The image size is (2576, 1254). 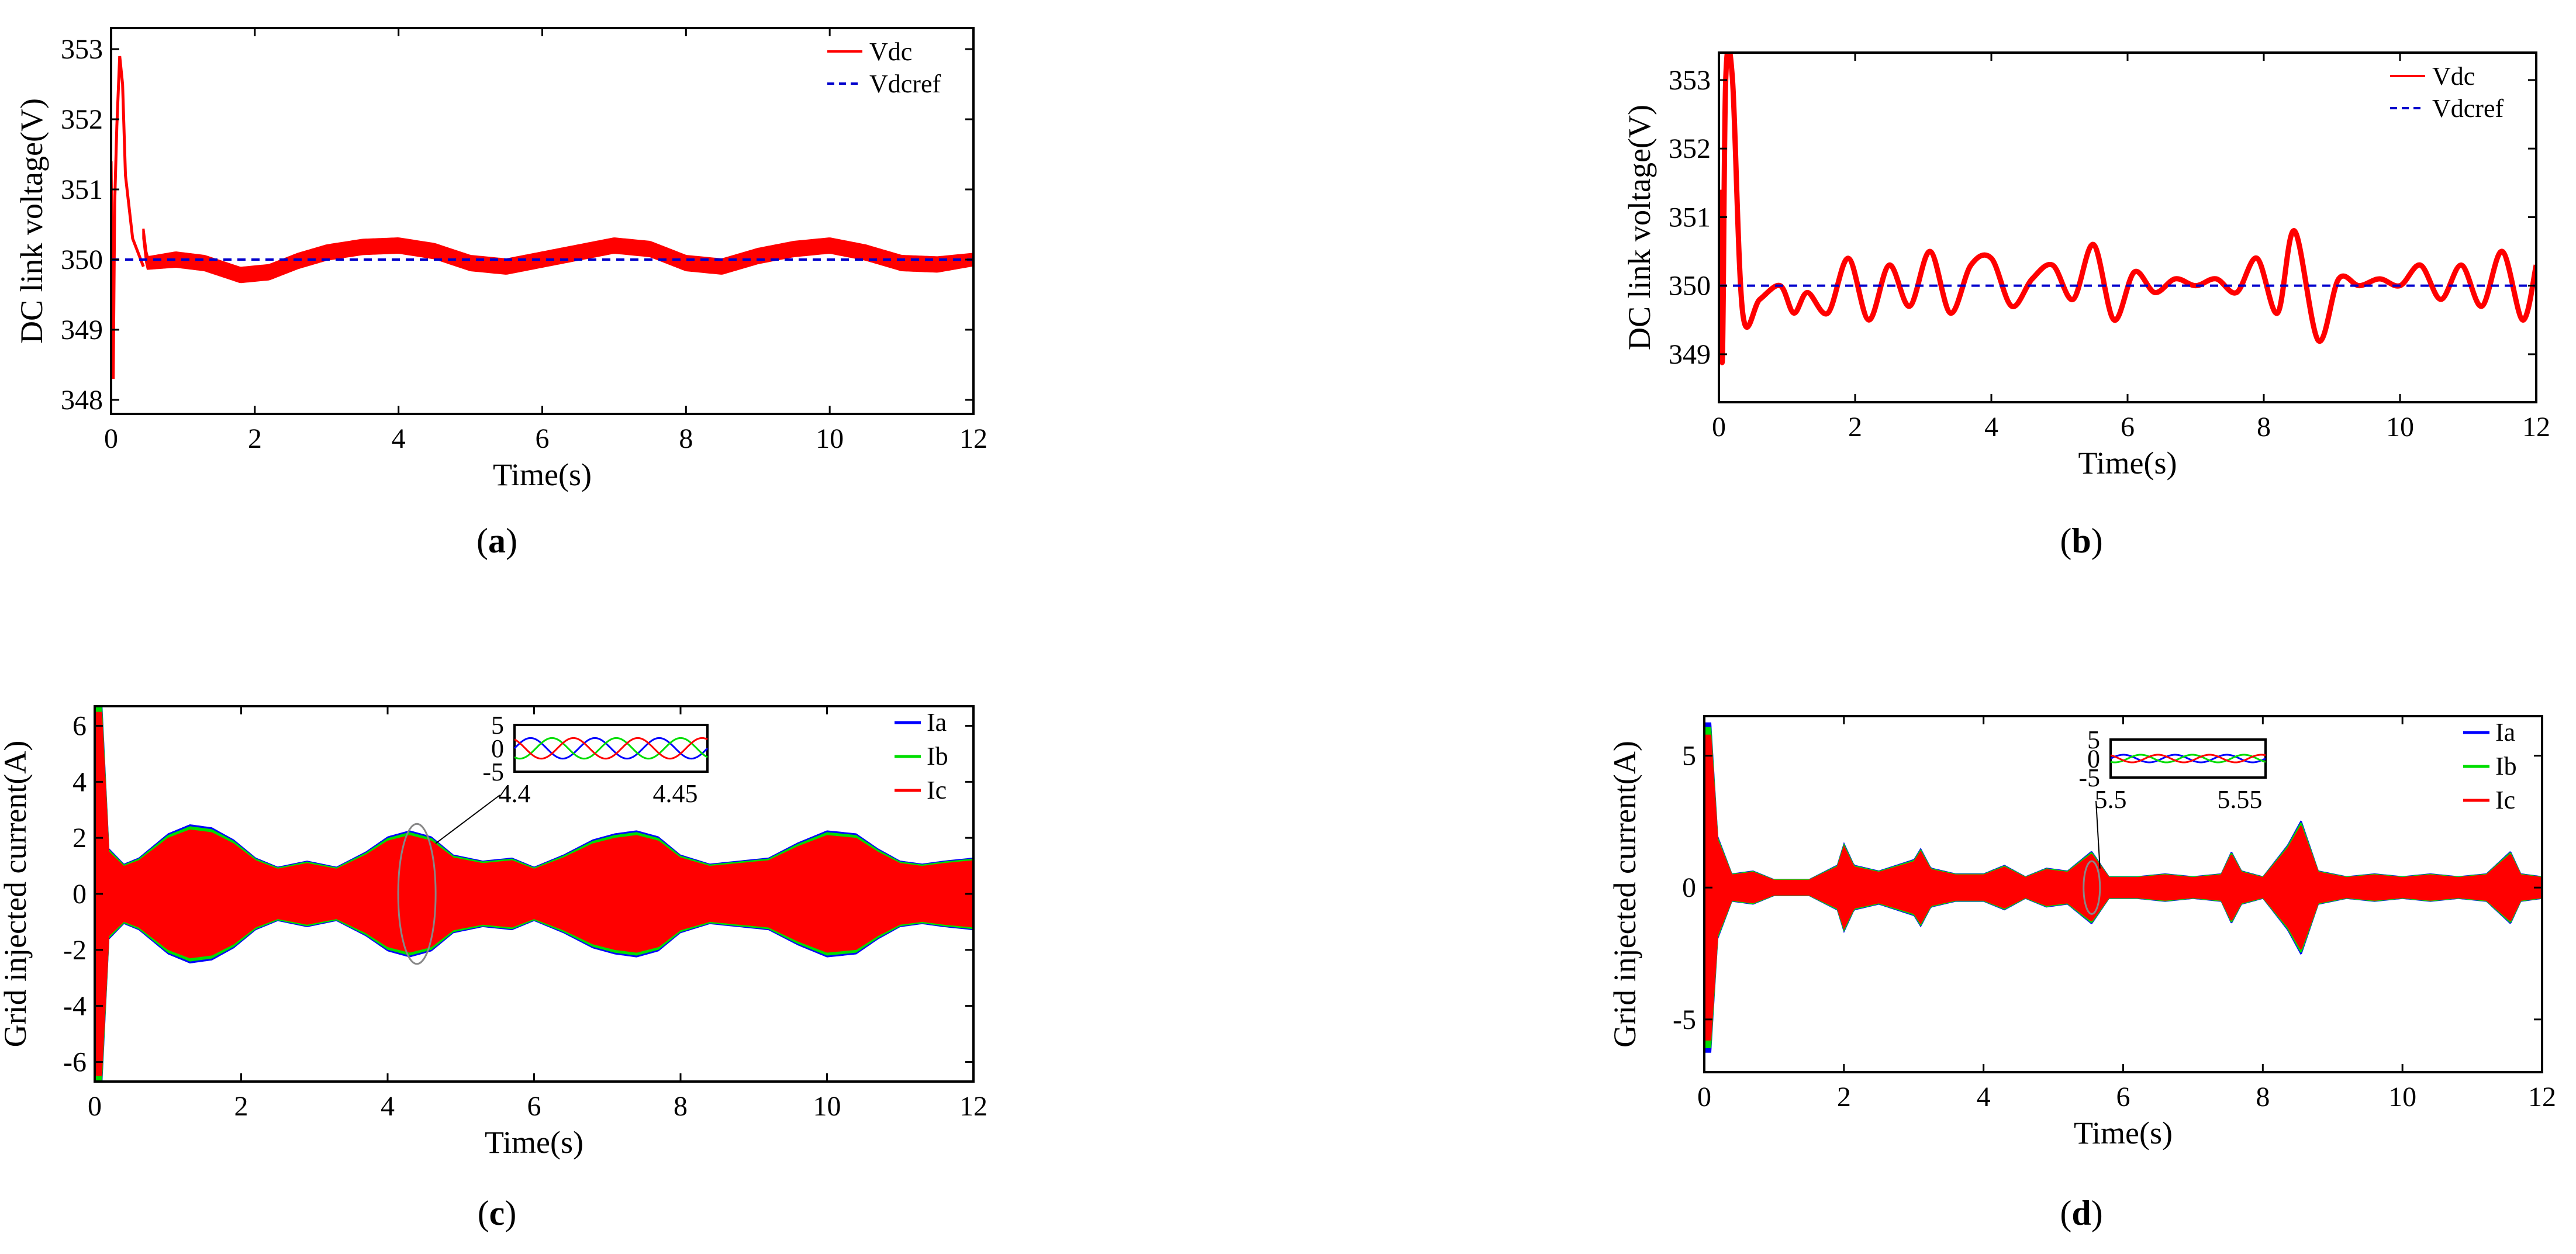 I want to click on y-tick-label: 5, so click(x=1689, y=757).